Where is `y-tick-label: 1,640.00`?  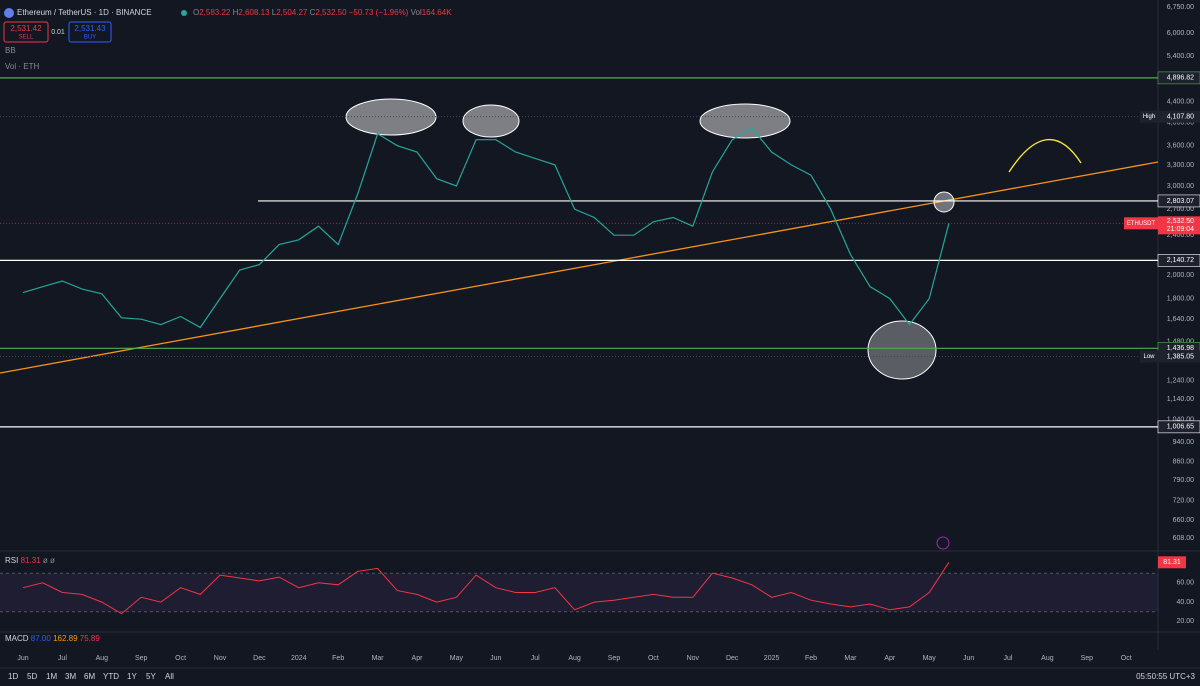
y-tick-label: 1,640.00 is located at coordinates (1180, 319).